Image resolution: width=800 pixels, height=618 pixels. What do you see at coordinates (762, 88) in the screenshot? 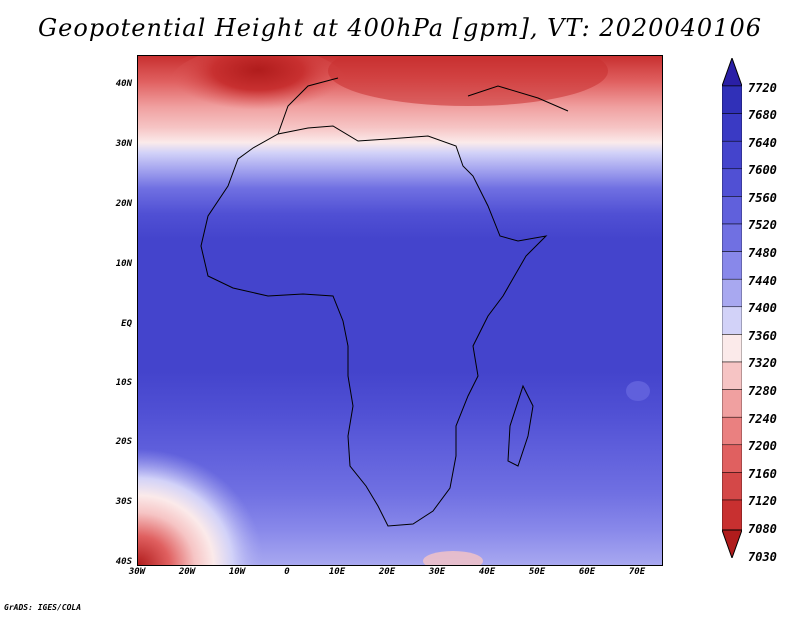
I see `colorbar-label: 7720` at bounding box center [762, 88].